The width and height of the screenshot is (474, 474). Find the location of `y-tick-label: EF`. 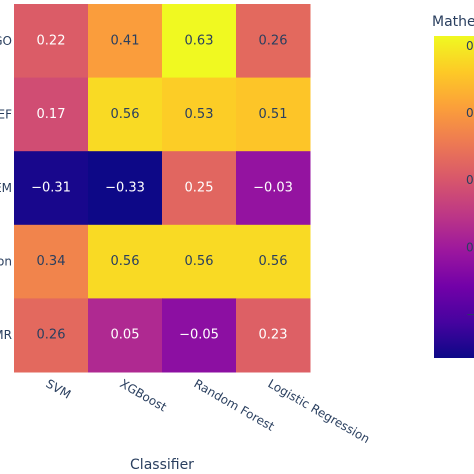

y-tick-label: EF is located at coordinates (6, 114).